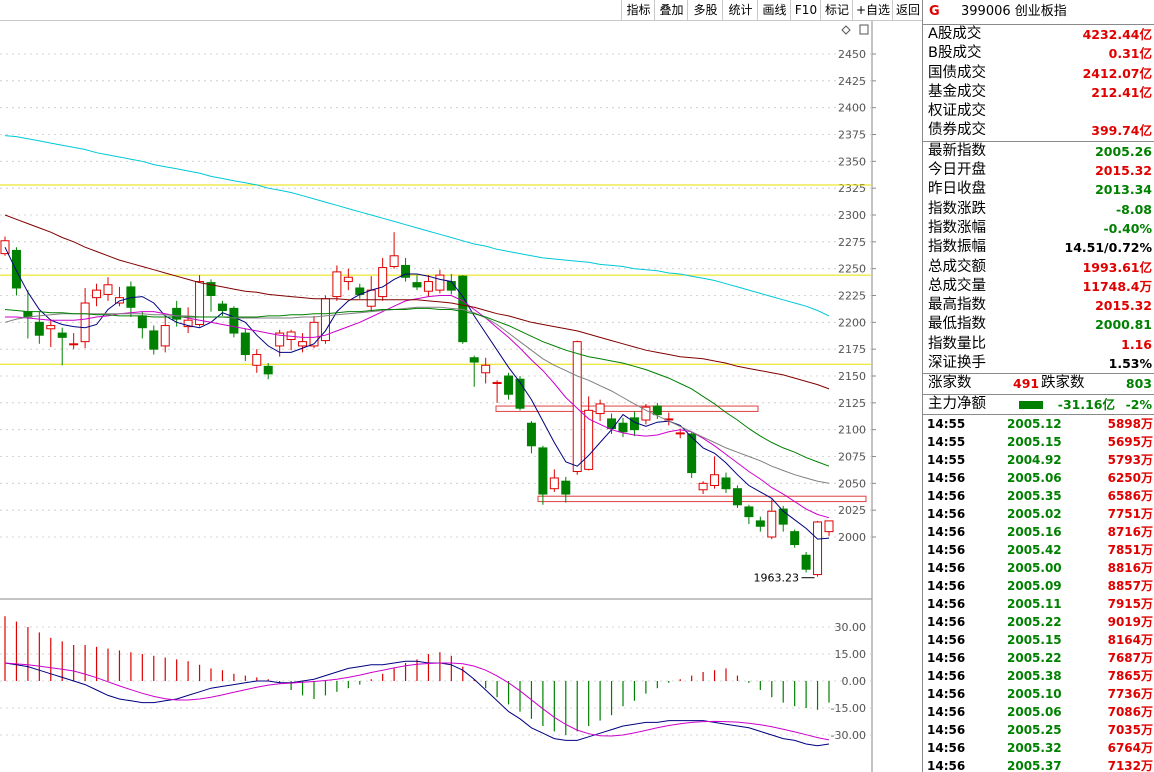 This screenshot has height=772, width=1154. What do you see at coordinates (957, 324) in the screenshot?
I see `index-stat-row-label: 最低指数` at bounding box center [957, 324].